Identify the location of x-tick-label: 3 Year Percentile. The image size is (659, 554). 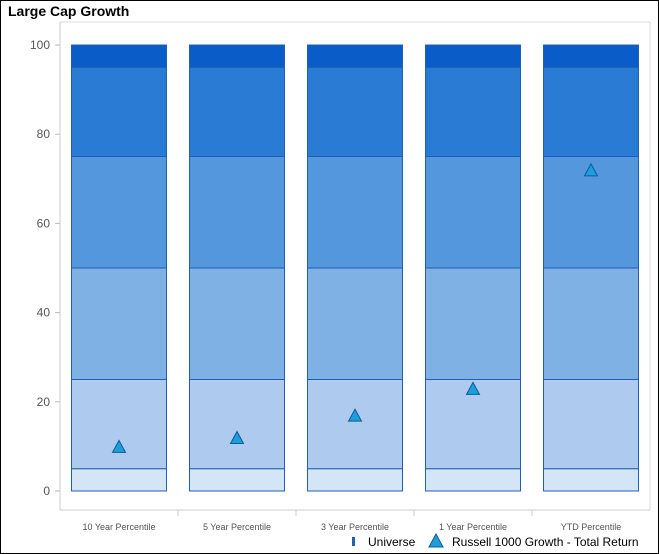
(355, 527).